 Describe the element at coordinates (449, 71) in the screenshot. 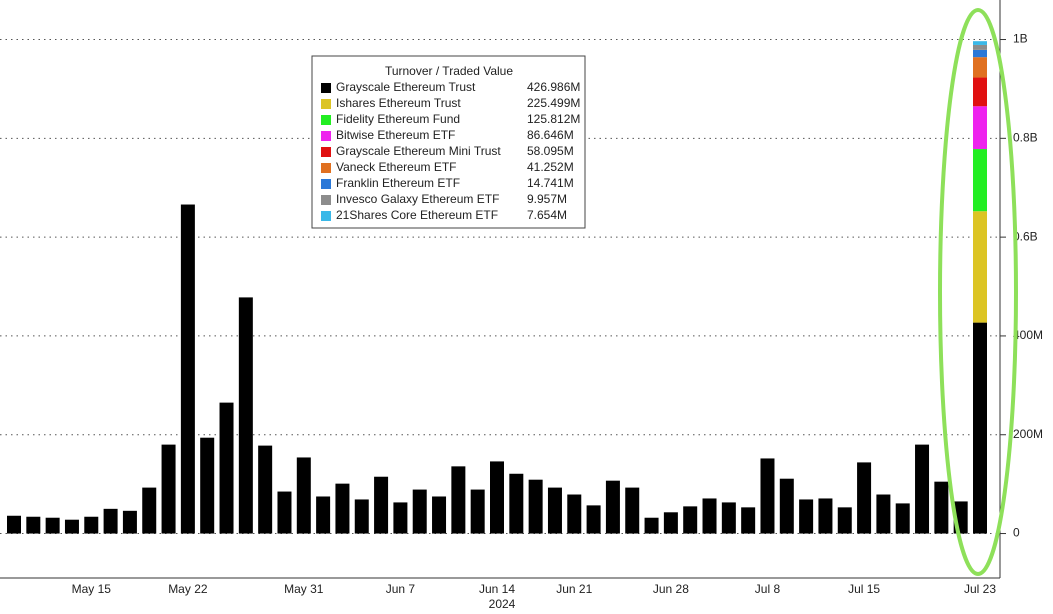

I see `legend-title: Turnover / Traded Value` at that location.